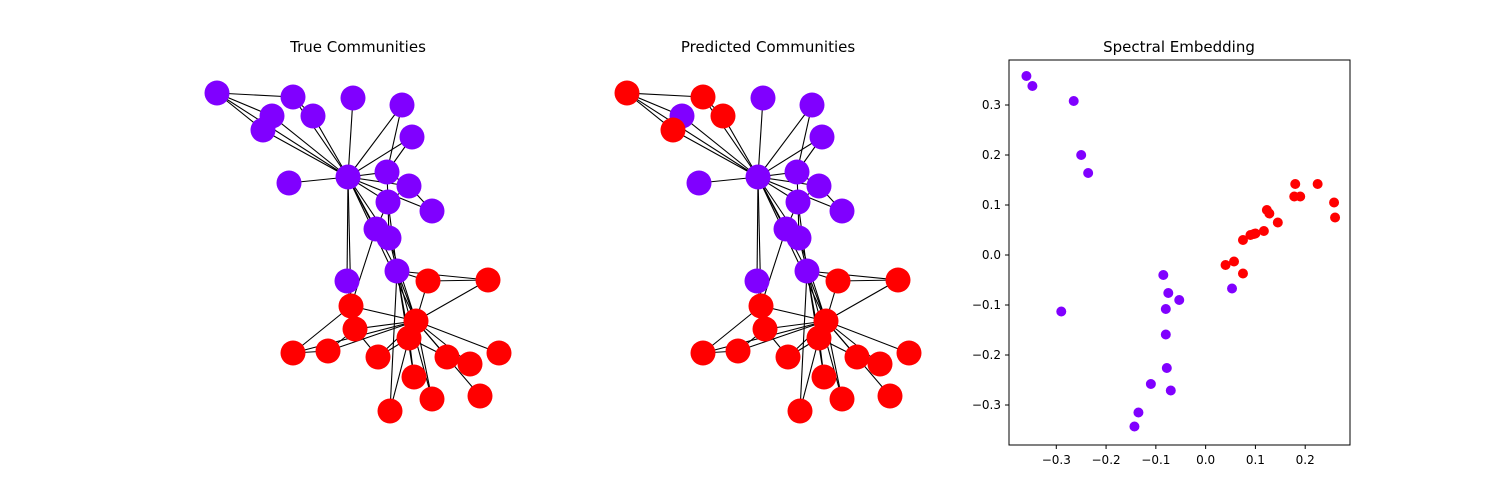 The height and width of the screenshot is (500, 1500). I want to click on predicted-communities-nodes, so click(768, 252).